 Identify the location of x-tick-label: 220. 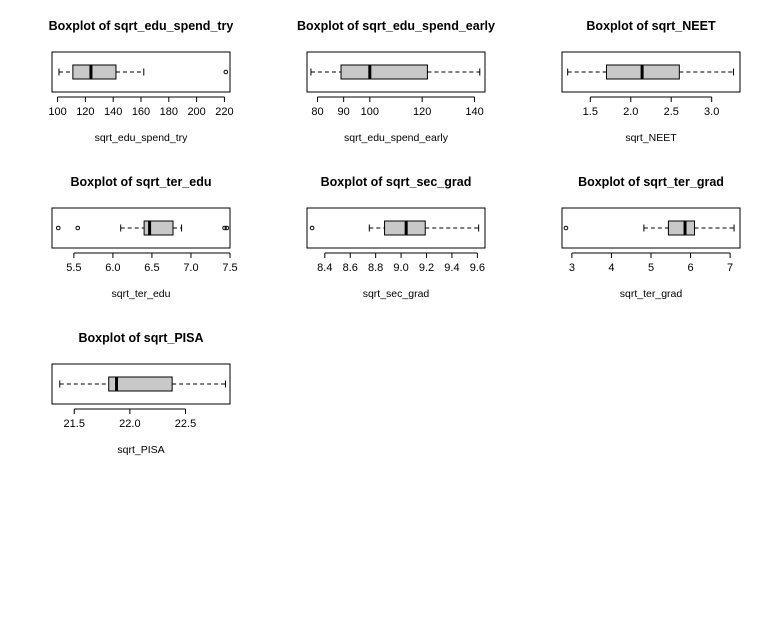
(224, 112).